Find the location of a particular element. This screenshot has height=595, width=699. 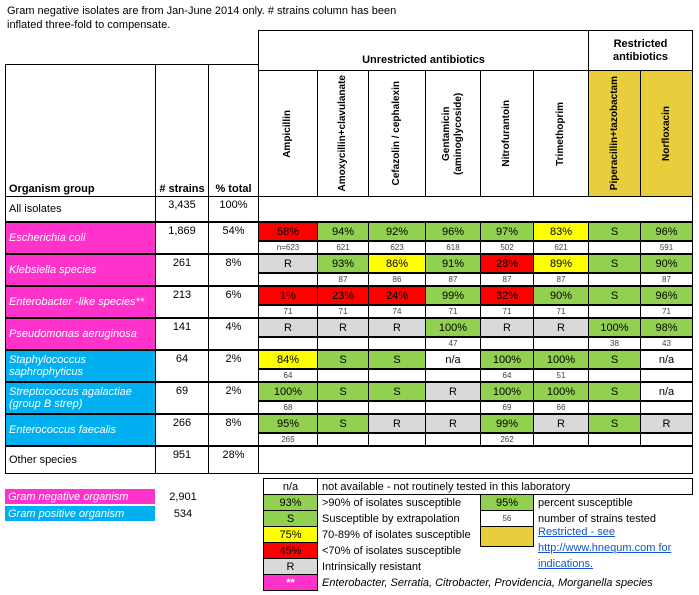

strain-count-cell: 68 is located at coordinates (288, 407).